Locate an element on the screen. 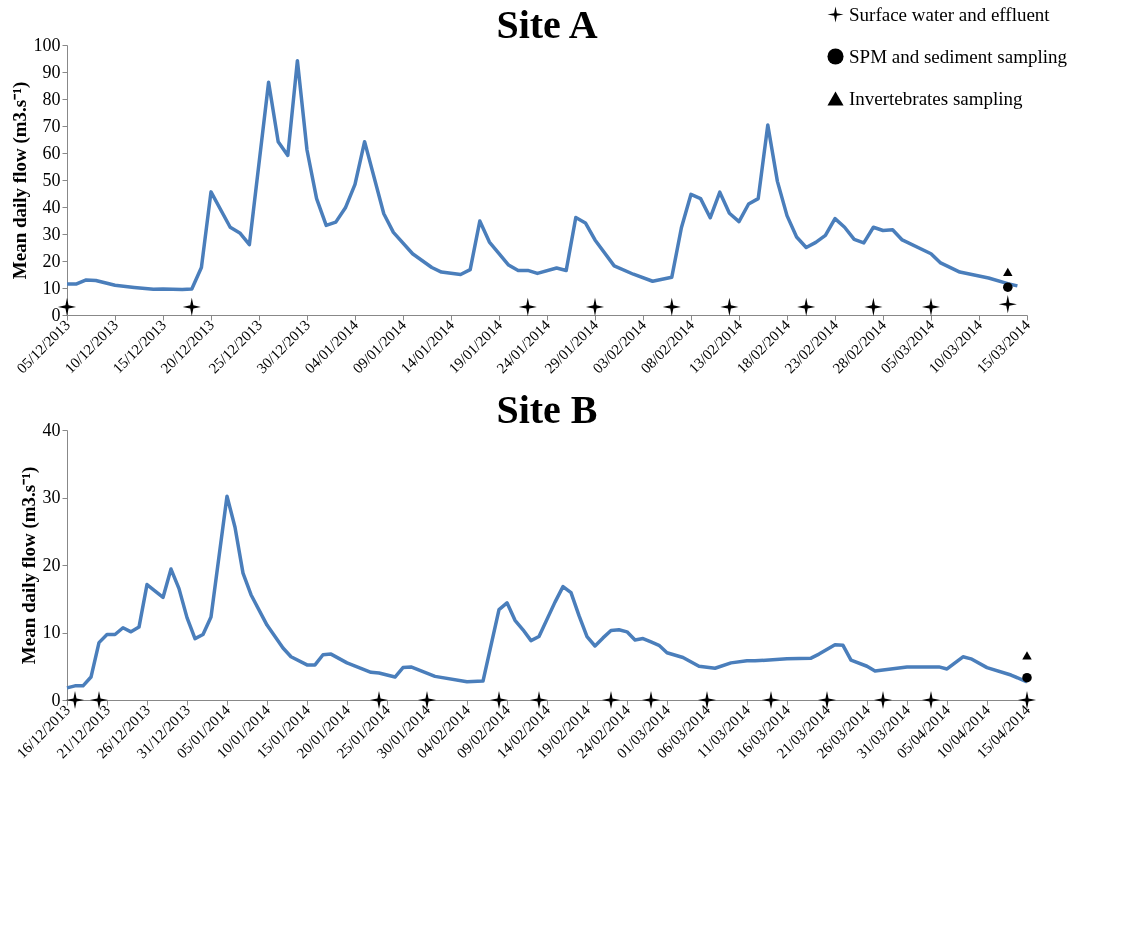 This screenshot has width=1134, height=933. legend-label: Invertebrates sampling is located at coordinates (936, 98).